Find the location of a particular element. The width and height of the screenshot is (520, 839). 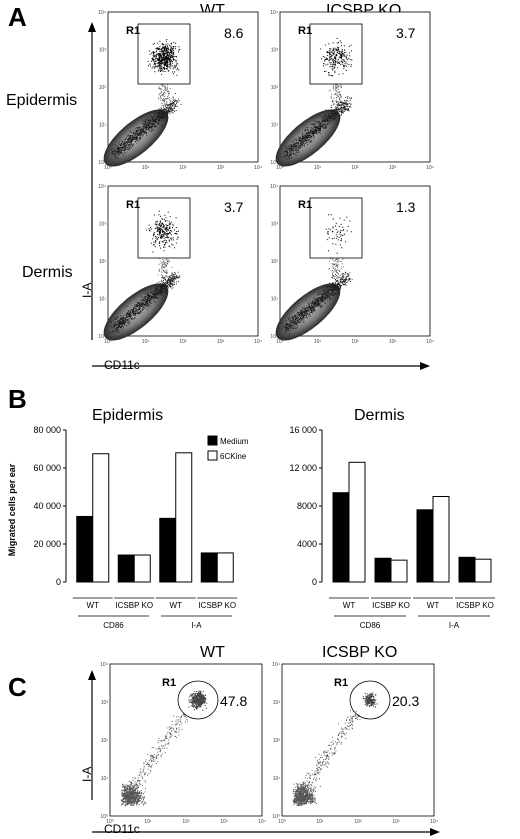

panel-a-x-axis-title: CD11c is located at coordinates (122, 365).